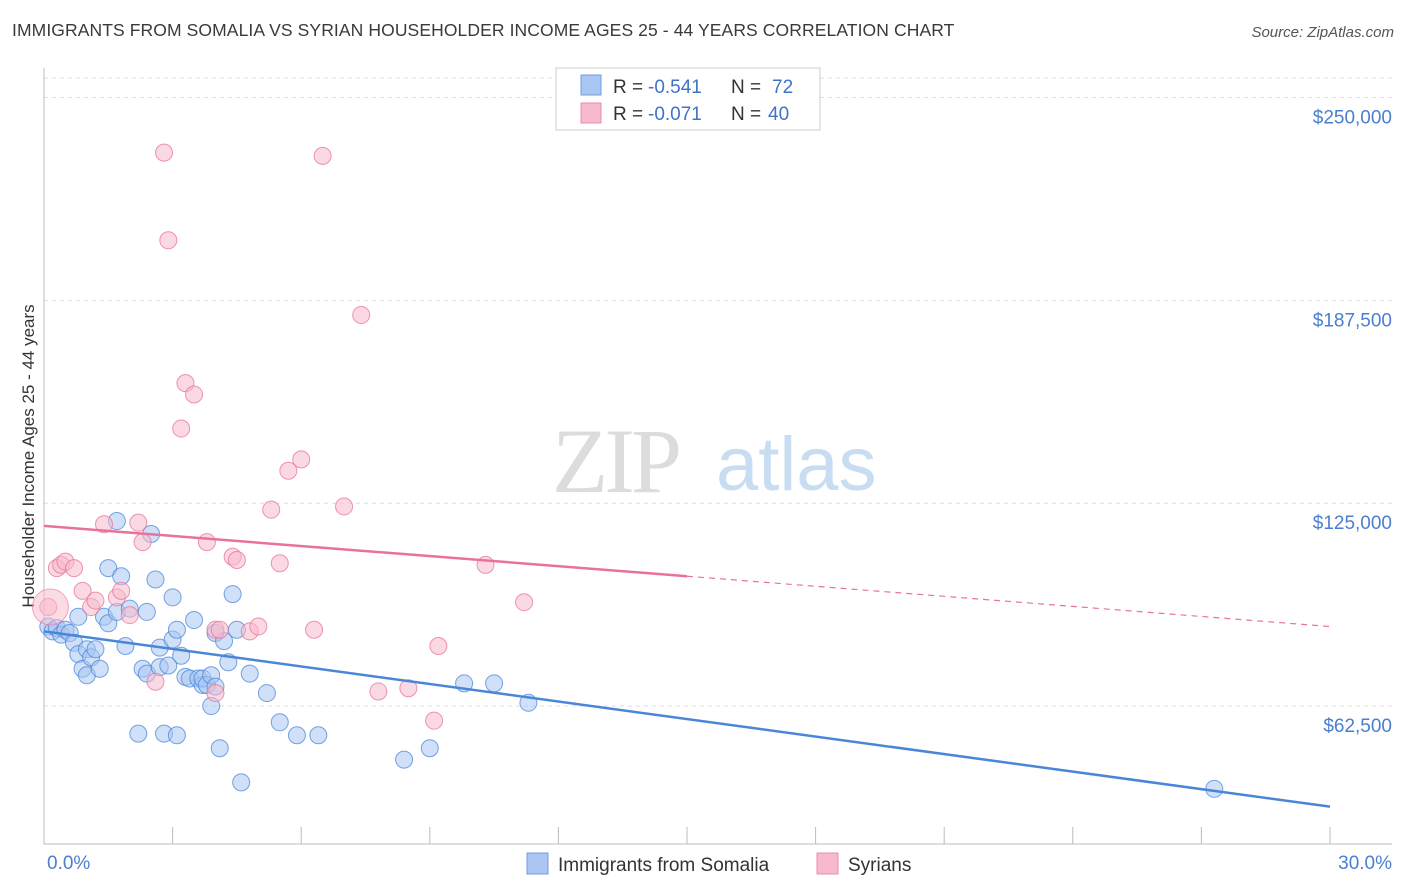  I want to click on legend-r-value-somalia: -0.541, so click(675, 87).